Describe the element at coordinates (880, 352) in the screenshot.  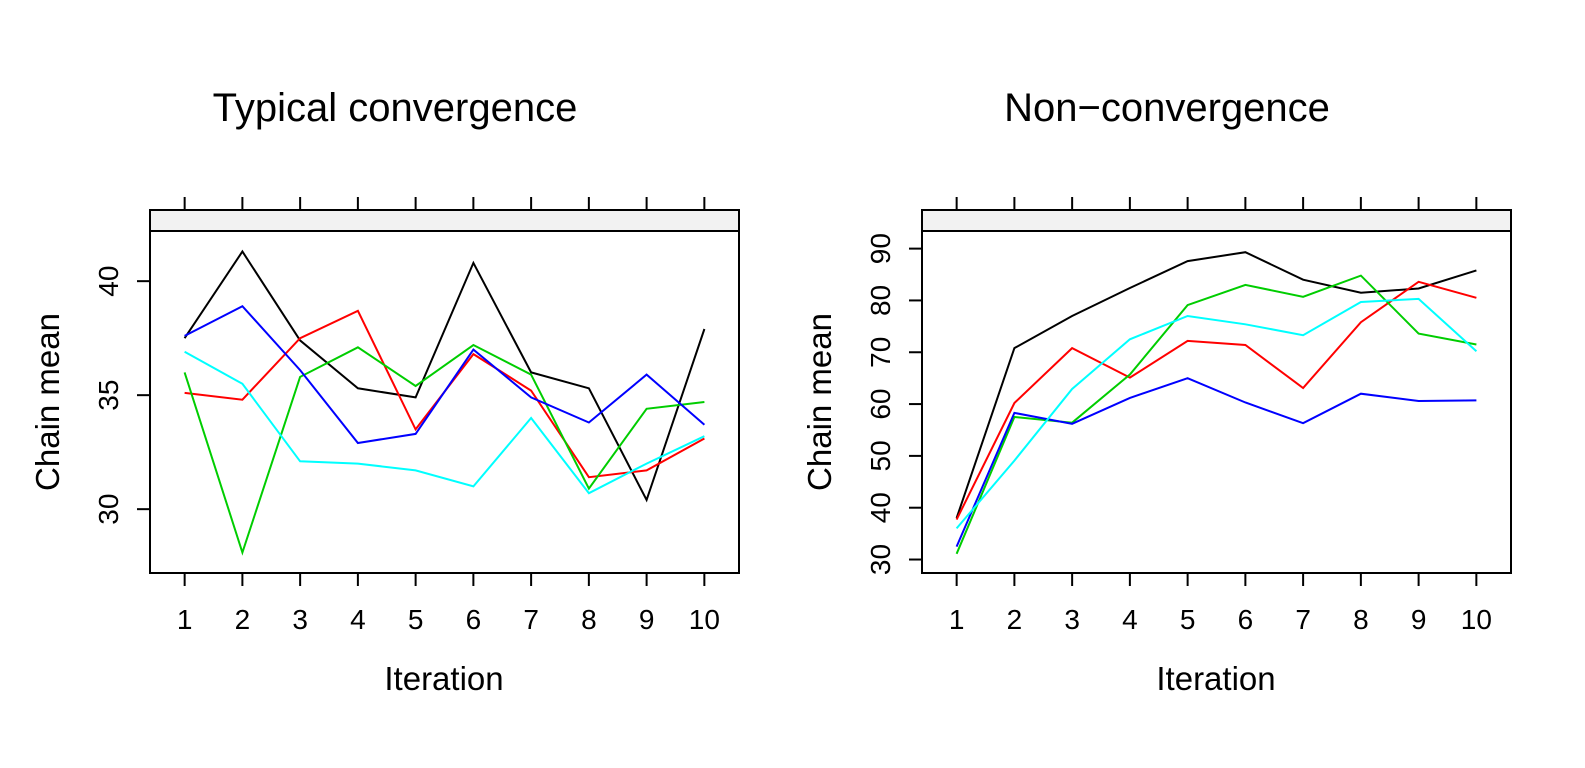
I see `y-tick-label: 70` at that location.